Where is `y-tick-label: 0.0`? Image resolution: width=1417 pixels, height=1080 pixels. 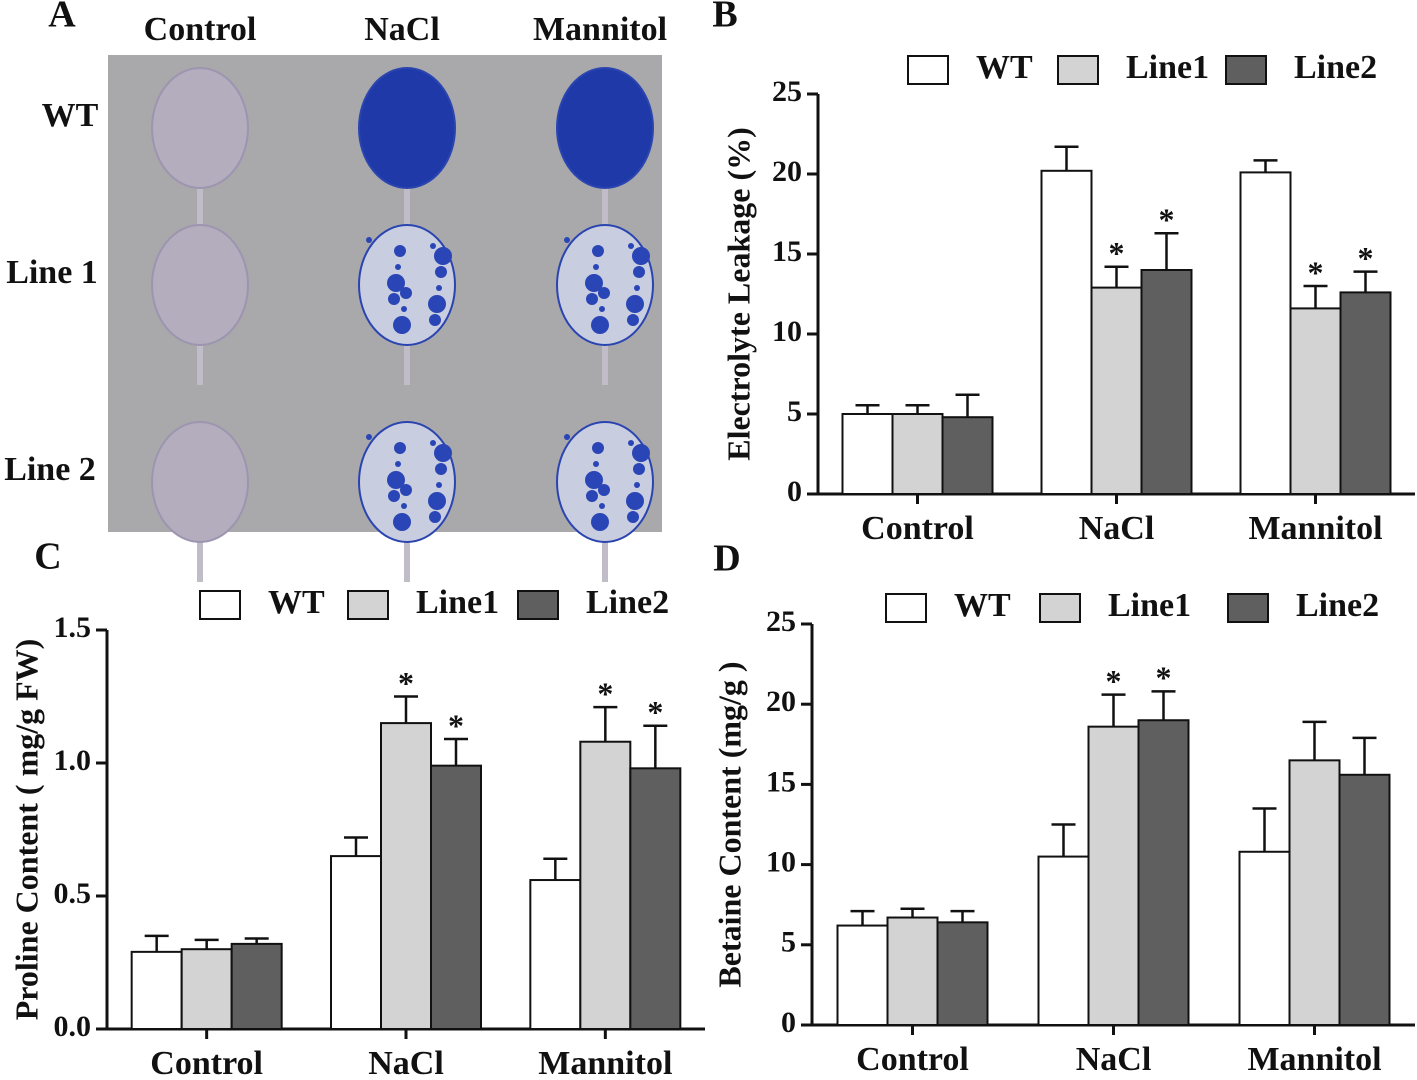
y-tick-label: 0.0 is located at coordinates (73, 1026).